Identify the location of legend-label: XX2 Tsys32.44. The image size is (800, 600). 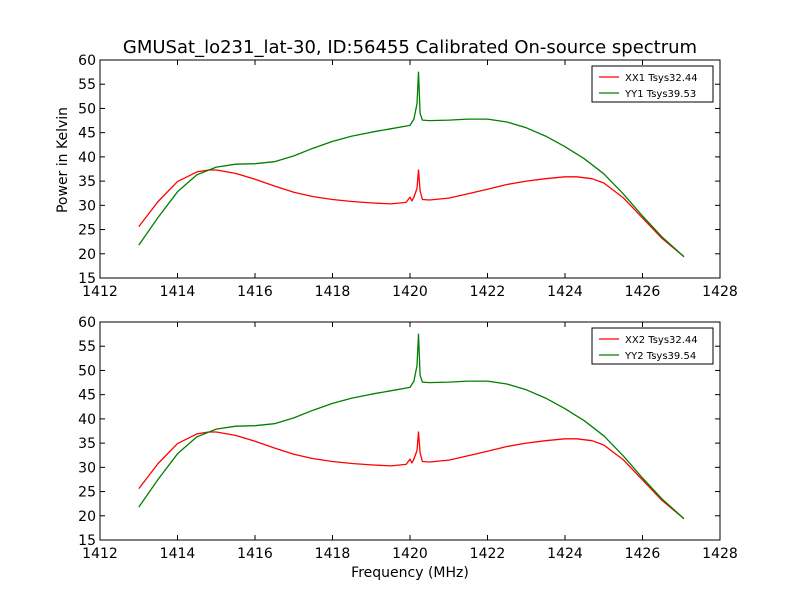
(661, 340).